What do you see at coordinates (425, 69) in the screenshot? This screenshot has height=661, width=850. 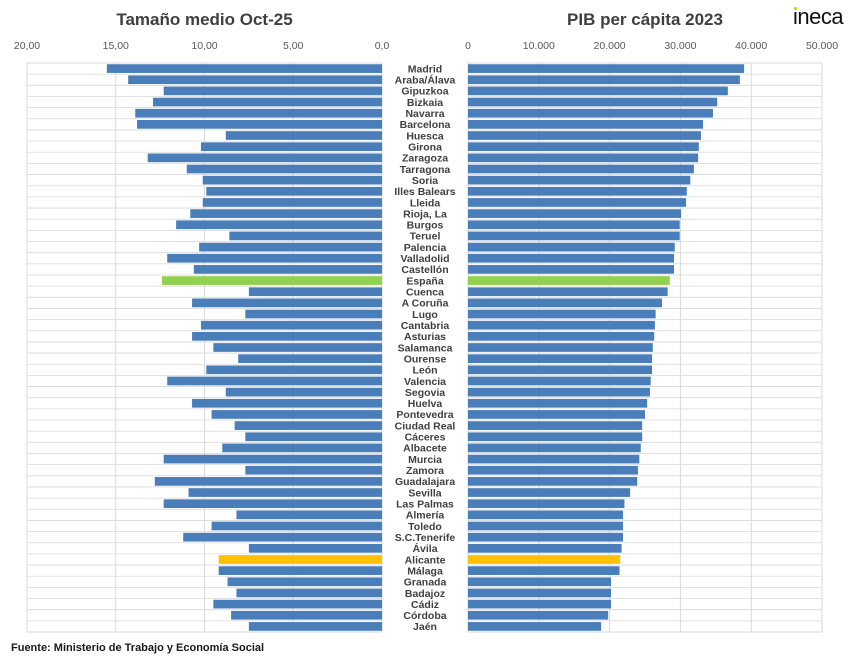 I see `category-label: Madrid` at bounding box center [425, 69].